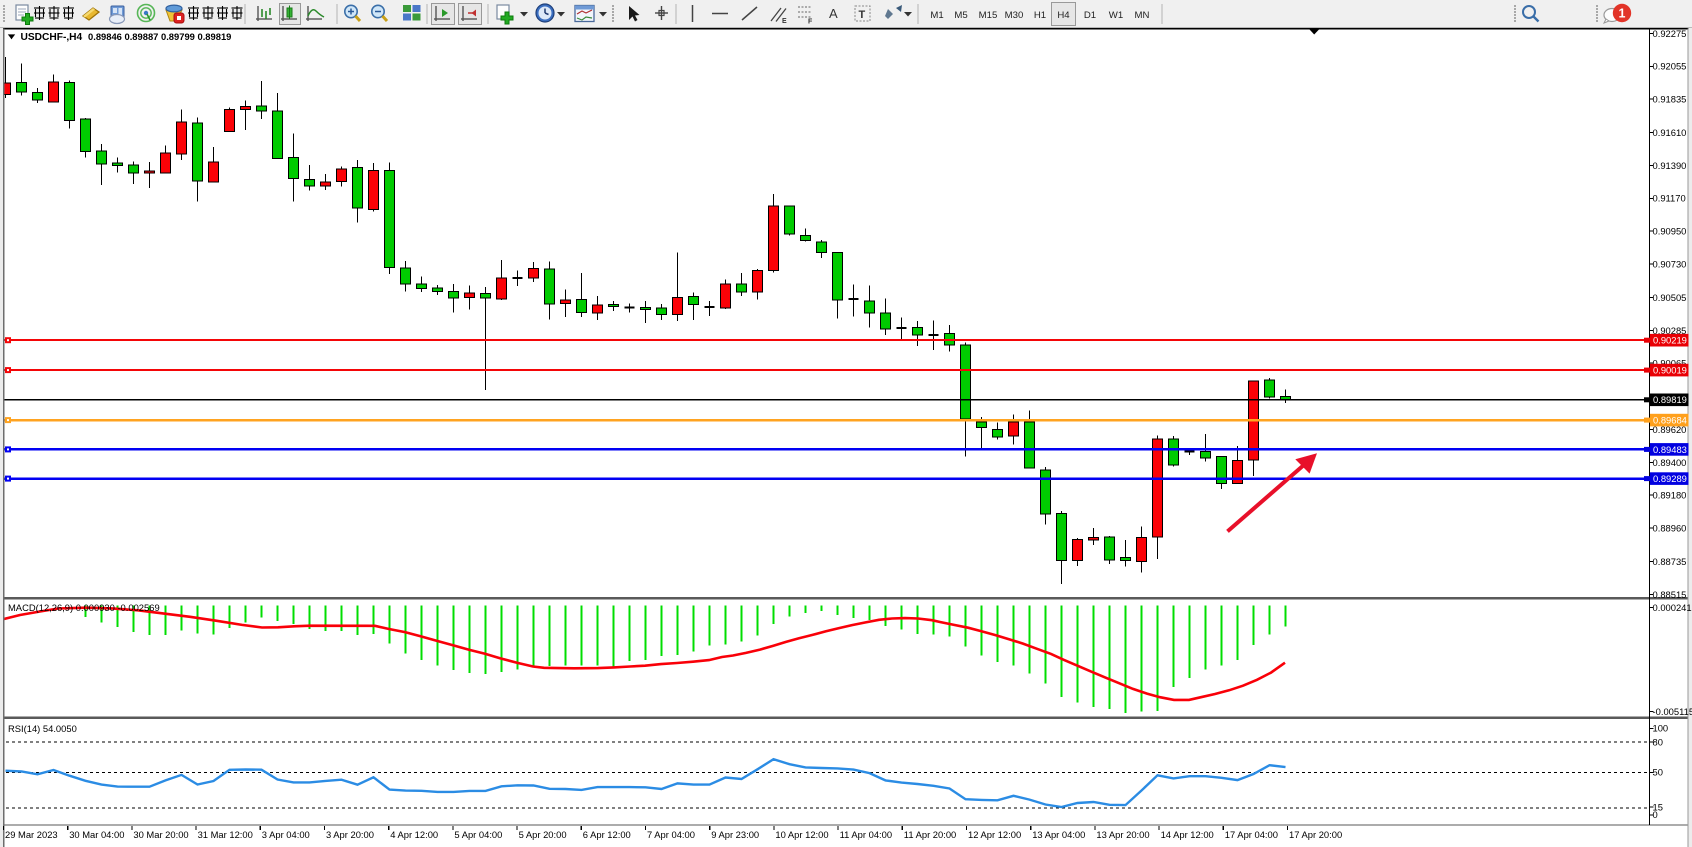 The width and height of the screenshot is (1692, 847). What do you see at coordinates (1670, 594) in the screenshot?
I see `svg-text: 0.88515` at bounding box center [1670, 594].